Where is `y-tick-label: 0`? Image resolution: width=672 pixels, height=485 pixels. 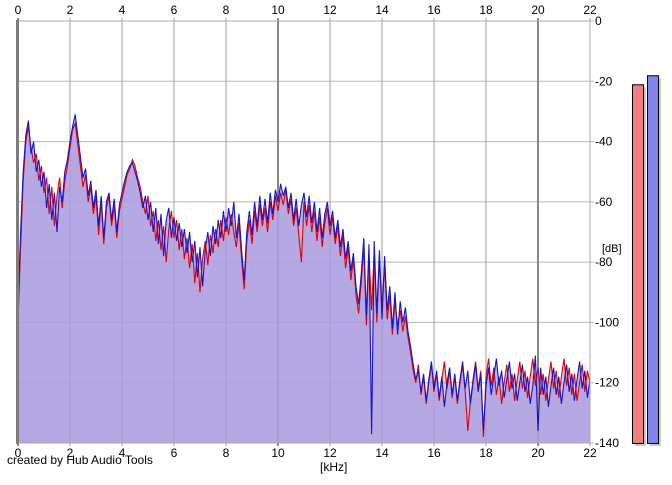 y-tick-label: 0 is located at coordinates (598, 21).